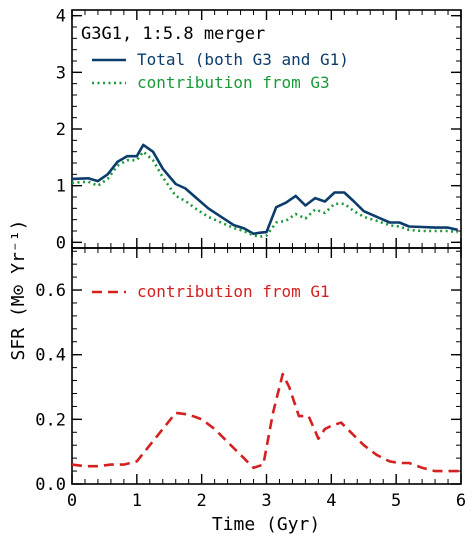 This screenshot has width=472, height=550. I want to click on x-tick-label: 3, so click(266, 501).